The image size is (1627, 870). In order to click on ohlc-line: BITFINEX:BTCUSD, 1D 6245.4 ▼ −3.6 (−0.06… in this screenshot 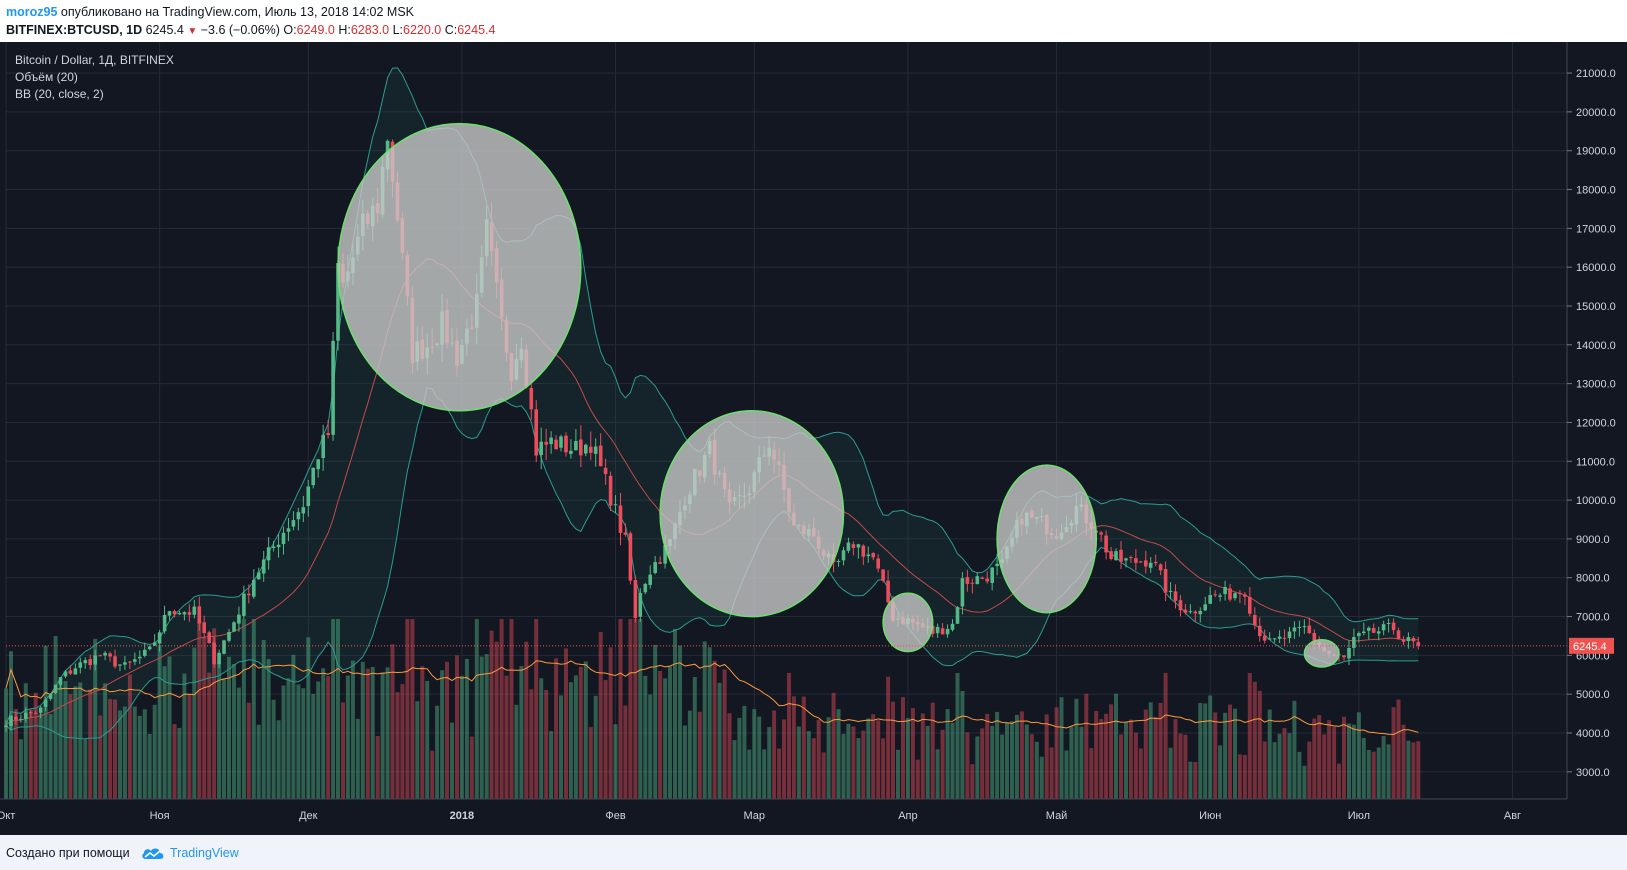, I will do `click(250, 30)`.